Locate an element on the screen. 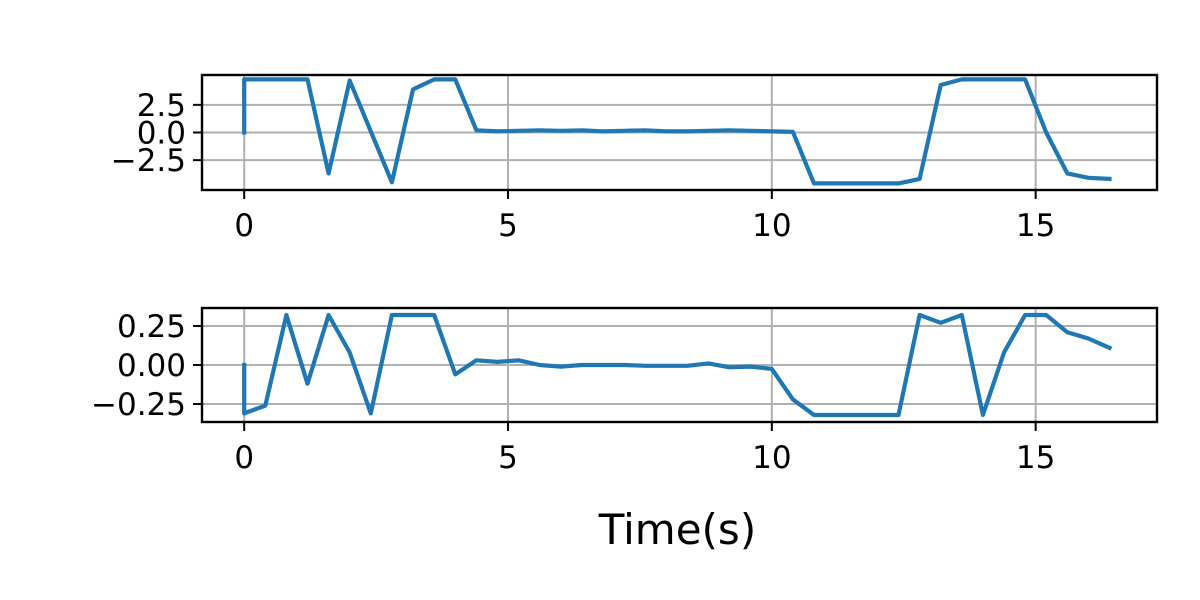 Image resolution: width=1200 pixels, height=600 pixels. subplot-bottom-xtick-label: 5 is located at coordinates (508, 458).